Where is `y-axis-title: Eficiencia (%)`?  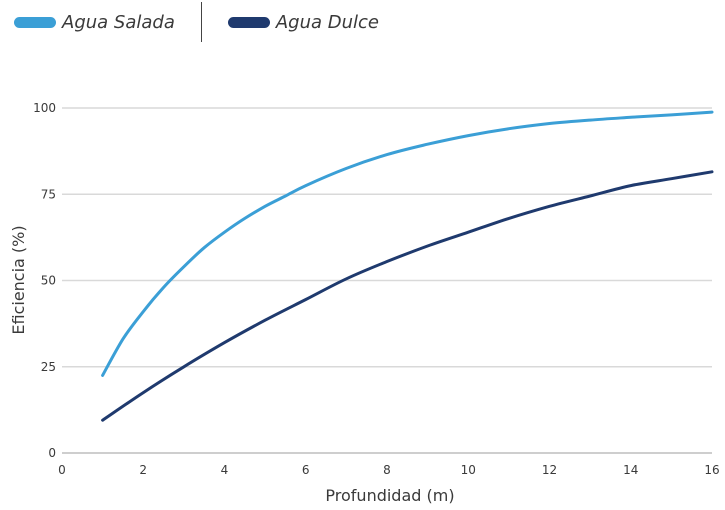
y-axis-title: Eficiencia (%) is located at coordinates (18, 279).